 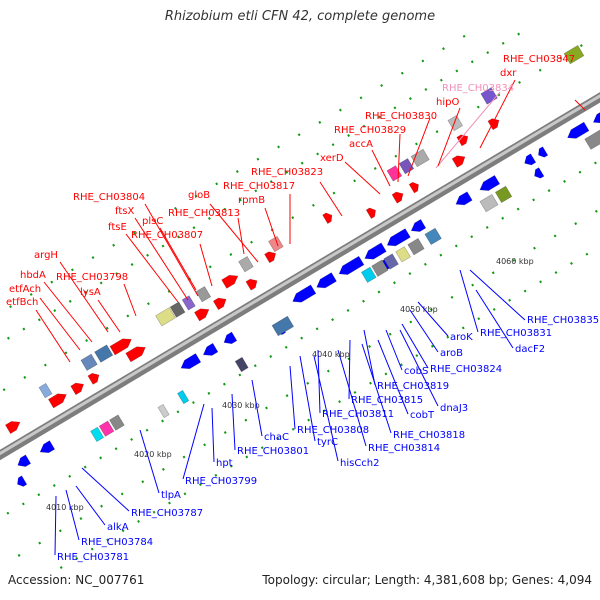 I want to click on reverse-gene-label: RHE_CH03831, so click(x=516, y=333).